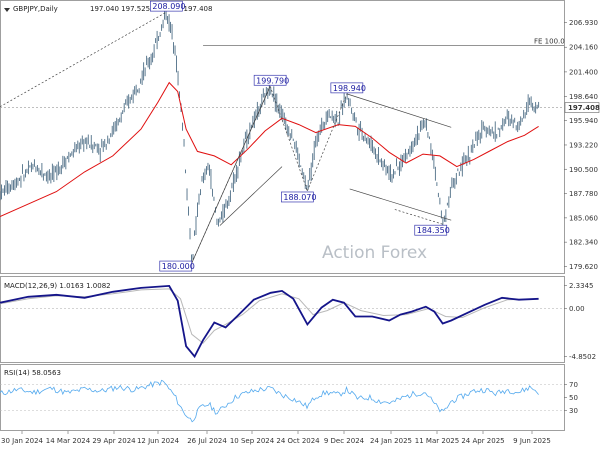 The image size is (600, 450). I want to click on price-annotation-label: 198.940, so click(349, 88).